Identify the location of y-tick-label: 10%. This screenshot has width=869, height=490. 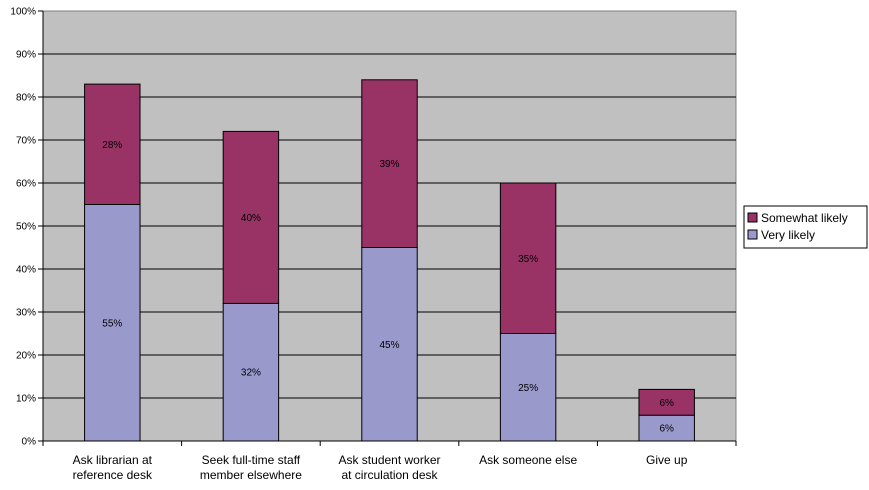
(26, 399).